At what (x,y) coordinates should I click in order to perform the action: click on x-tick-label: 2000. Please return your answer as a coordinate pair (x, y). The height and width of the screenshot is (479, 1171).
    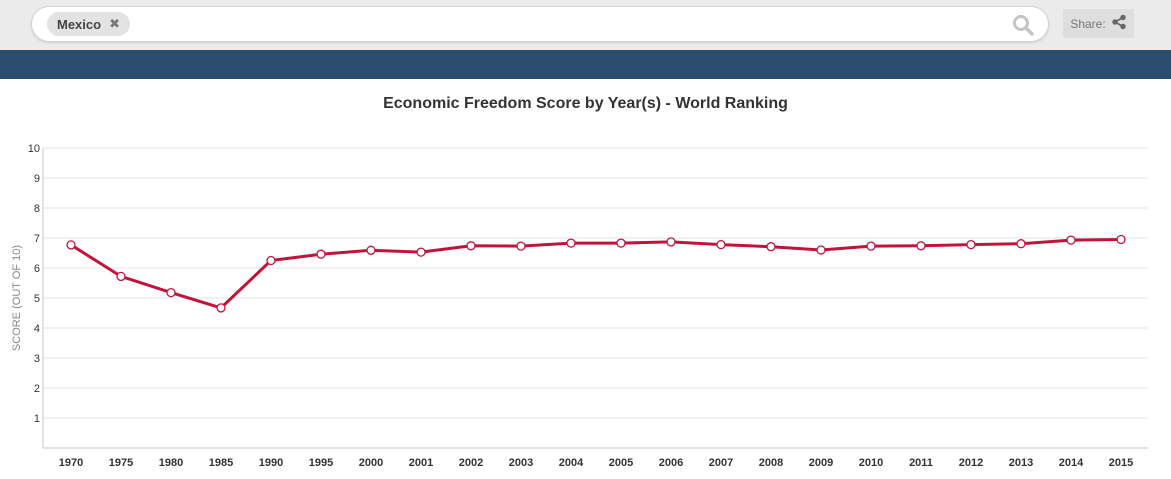
    Looking at the image, I should click on (371, 463).